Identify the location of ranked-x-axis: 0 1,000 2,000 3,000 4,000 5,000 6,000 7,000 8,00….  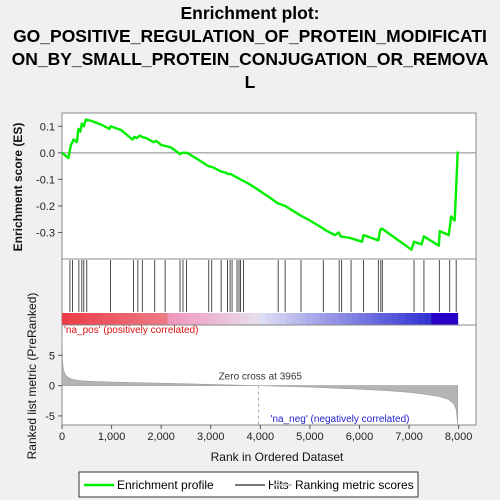
(265, 434).